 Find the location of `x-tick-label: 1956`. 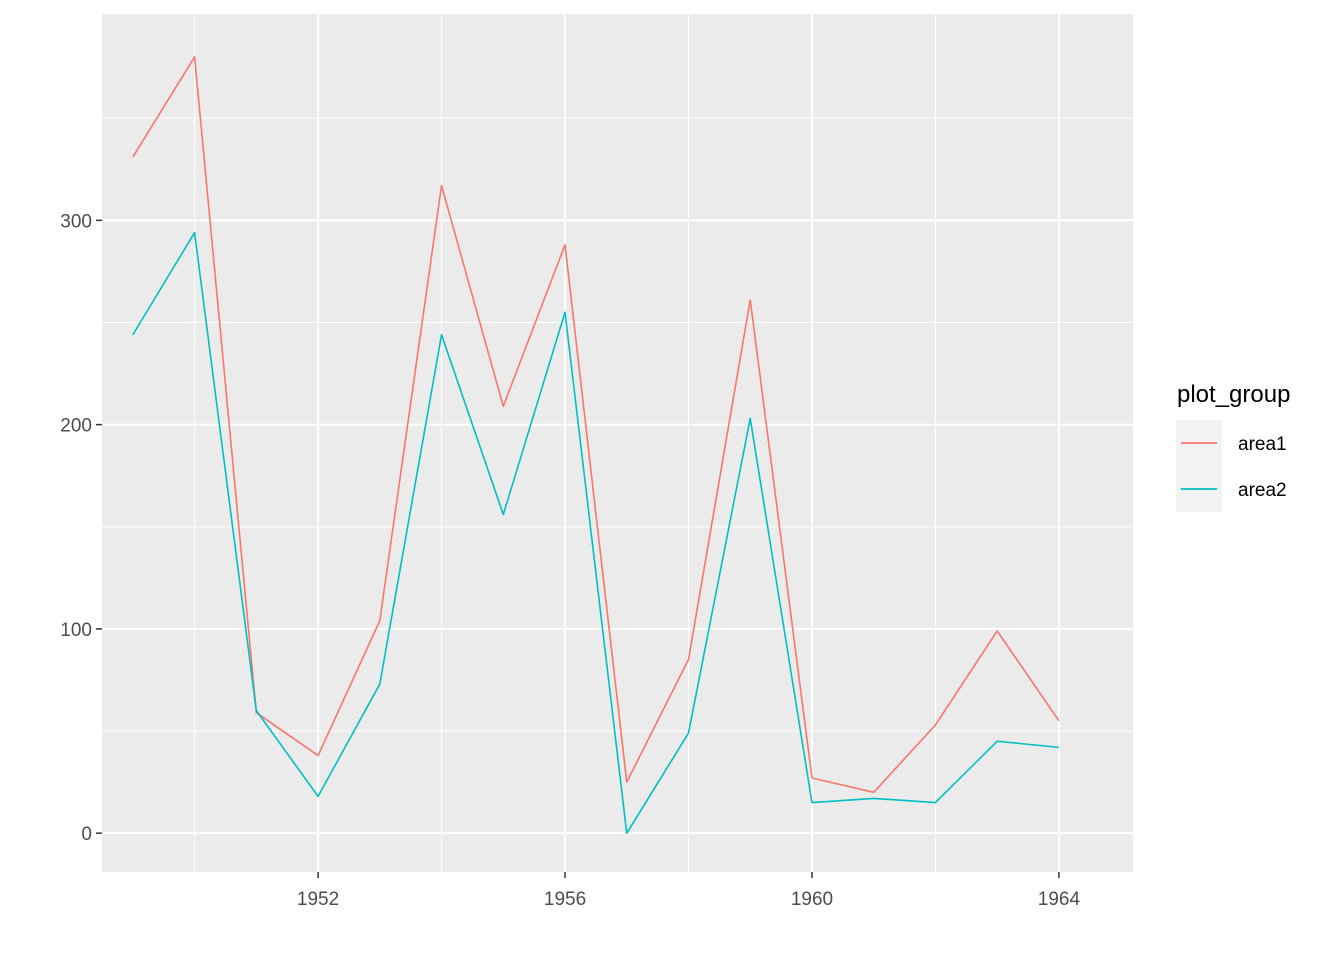

x-tick-label: 1956 is located at coordinates (565, 899).